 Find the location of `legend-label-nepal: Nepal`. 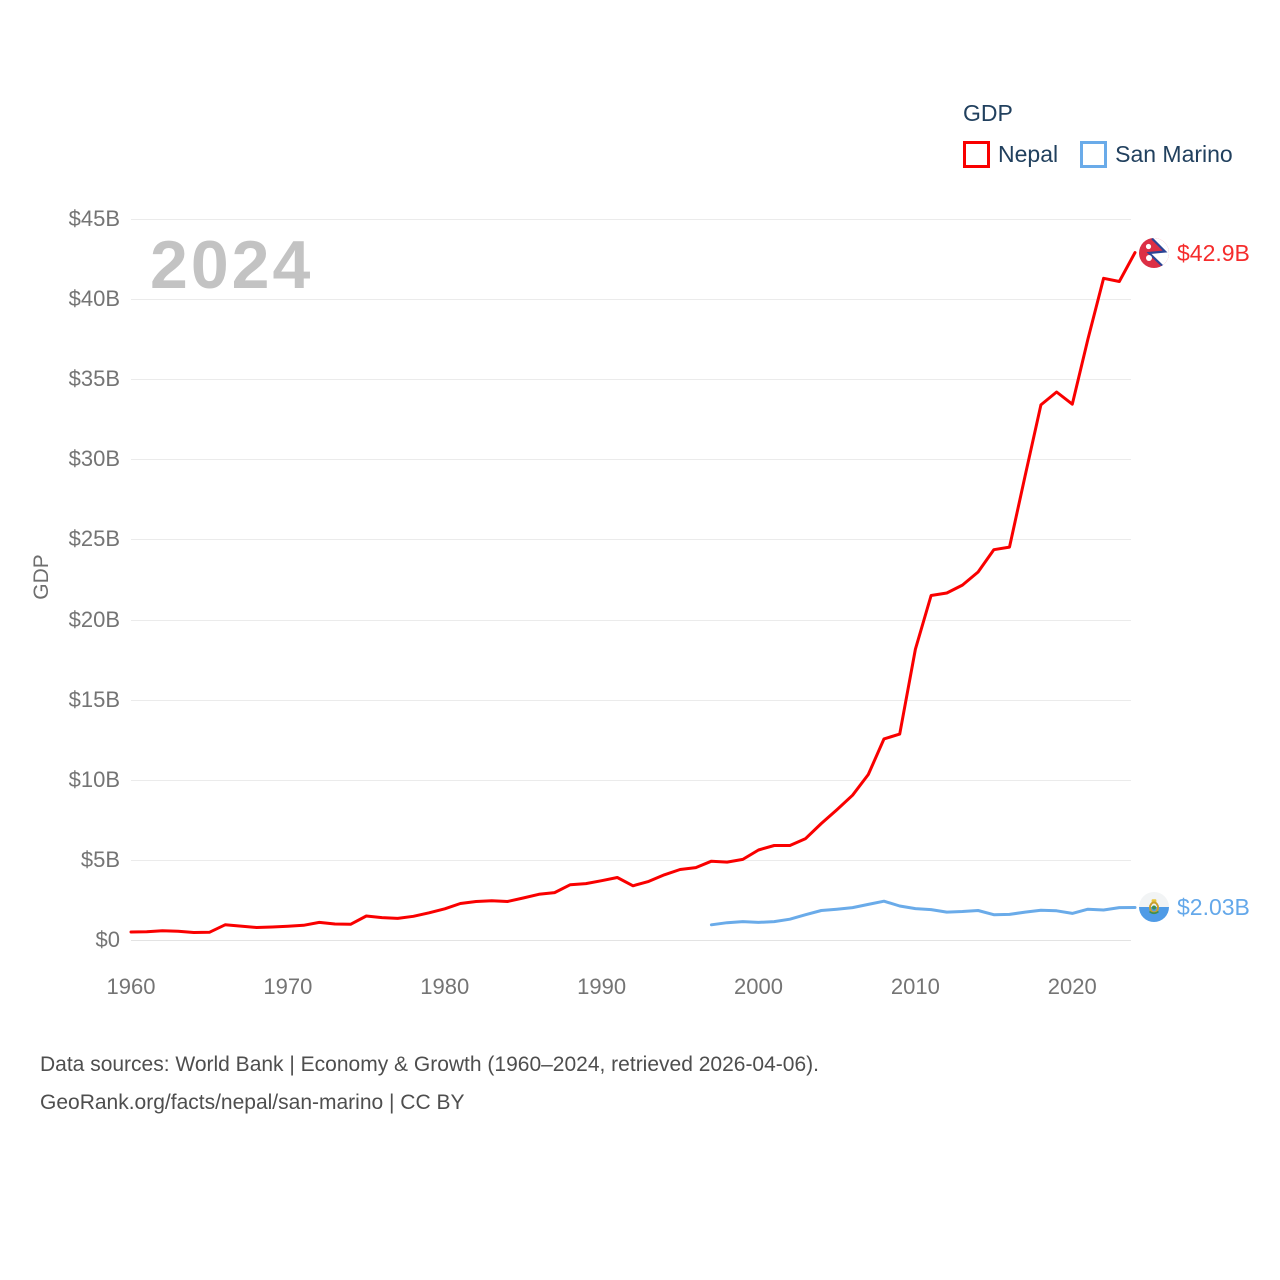

legend-label-nepal: Nepal is located at coordinates (1028, 154).